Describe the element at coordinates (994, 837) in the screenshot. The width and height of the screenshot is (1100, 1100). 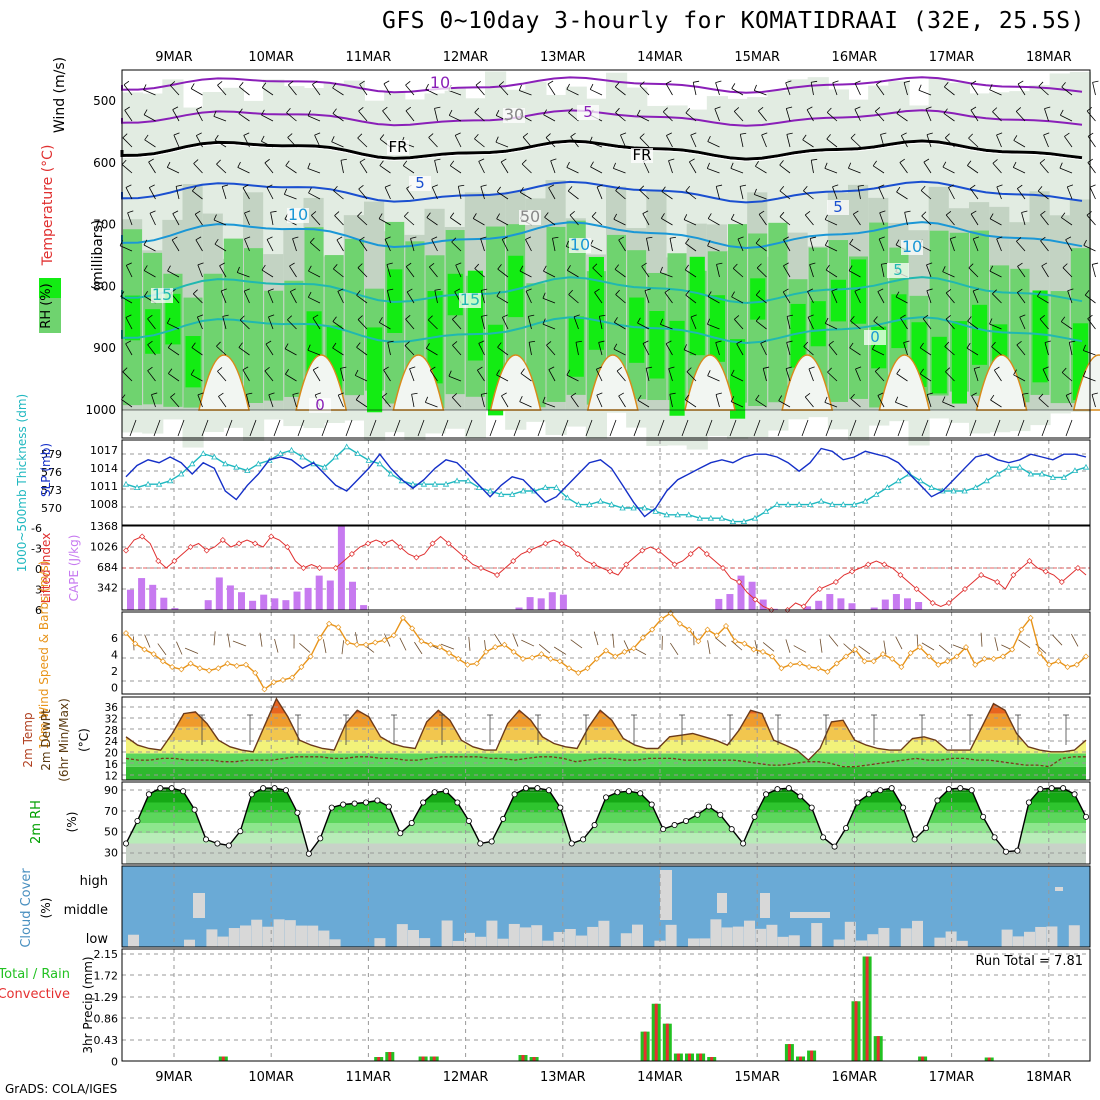
I see `rh2m-line-point` at that location.